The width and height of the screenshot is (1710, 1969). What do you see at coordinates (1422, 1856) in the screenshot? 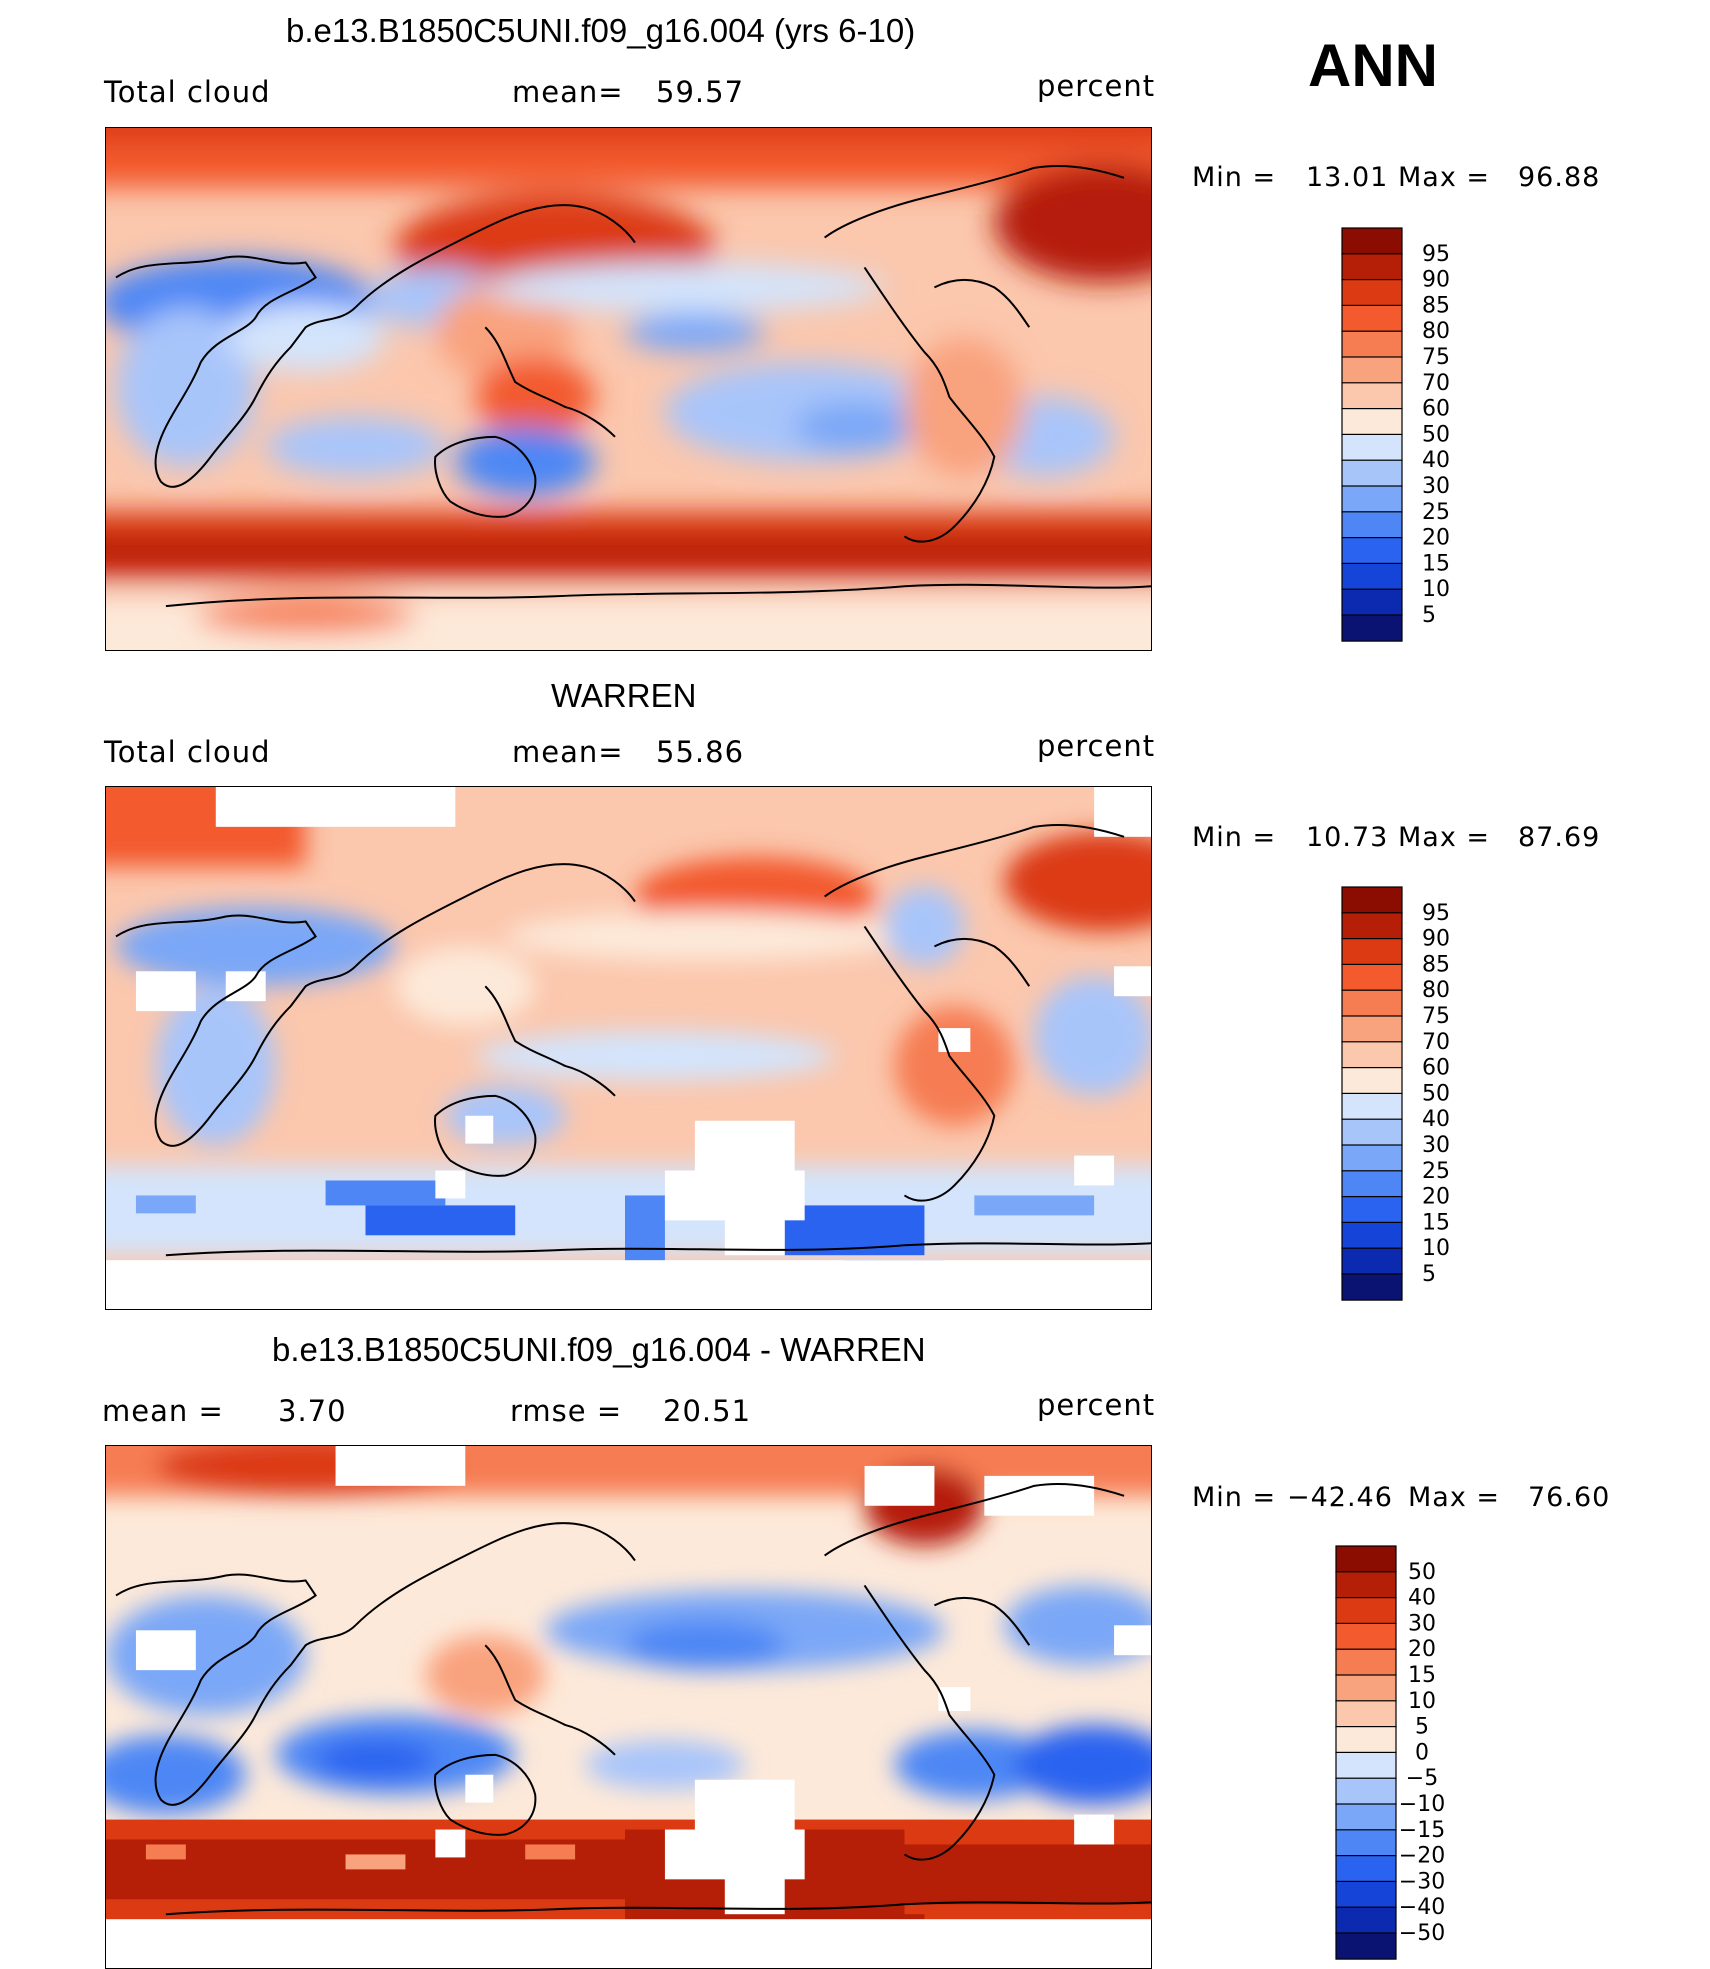
I see `colorbar-label: −20` at bounding box center [1422, 1856].